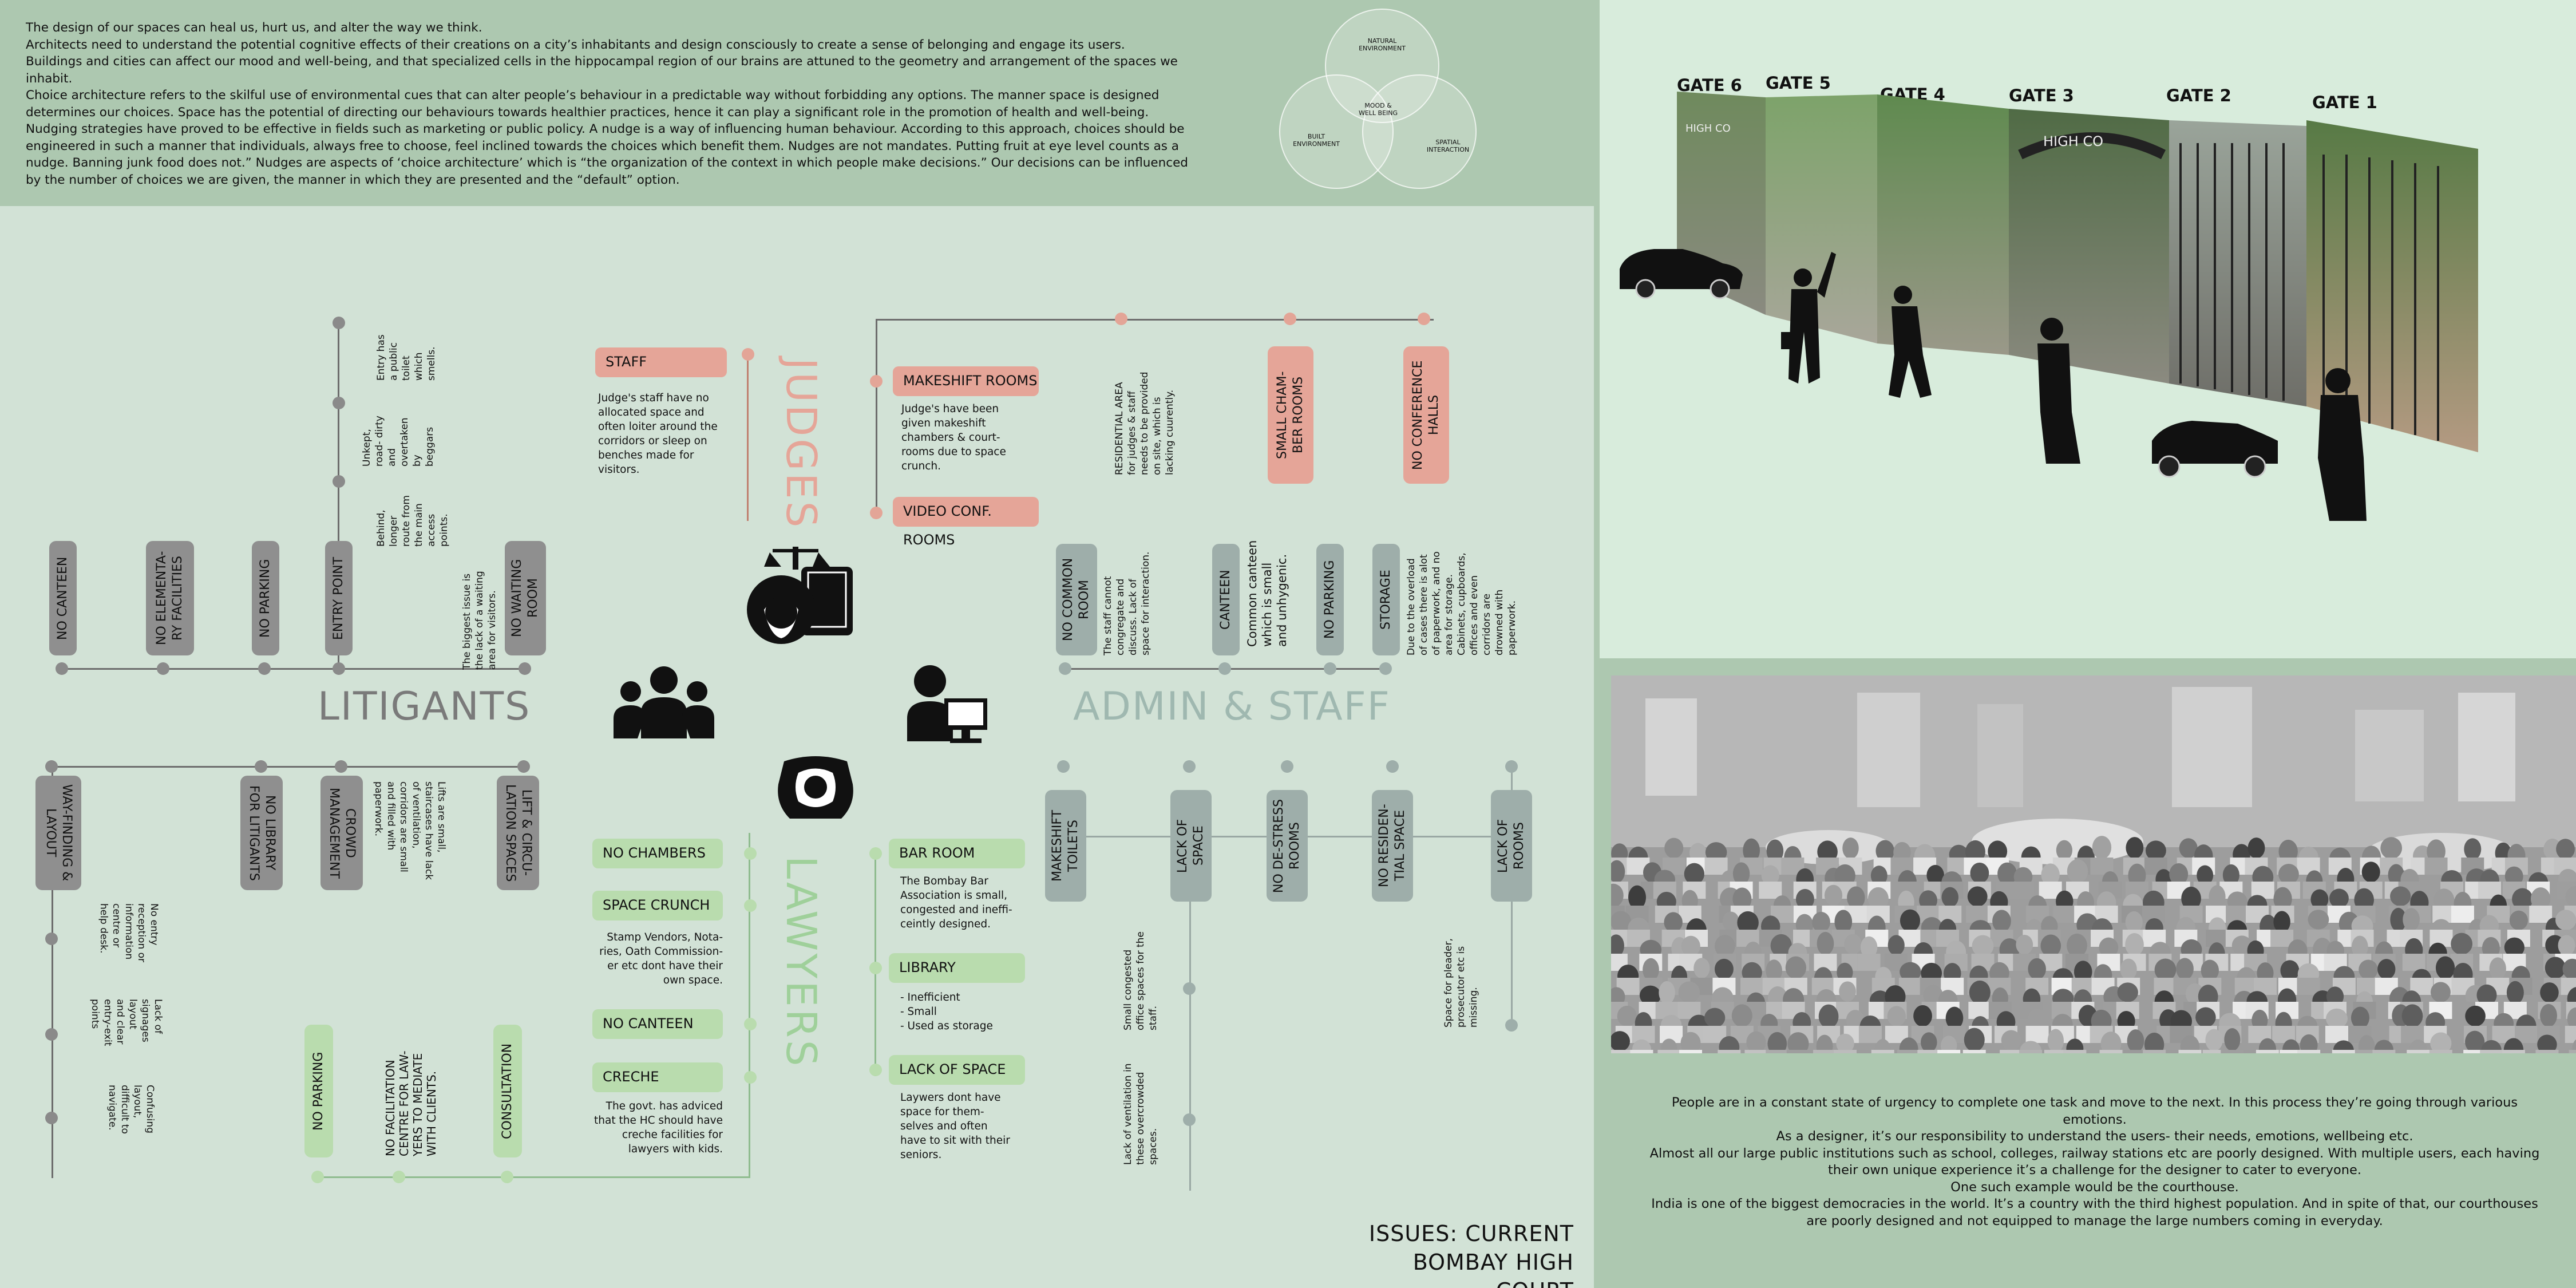 The width and height of the screenshot is (2576, 1288). Describe the element at coordinates (406, 357) in the screenshot. I see `note-public-toilet: Entry has a public toilet which smells.` at that location.